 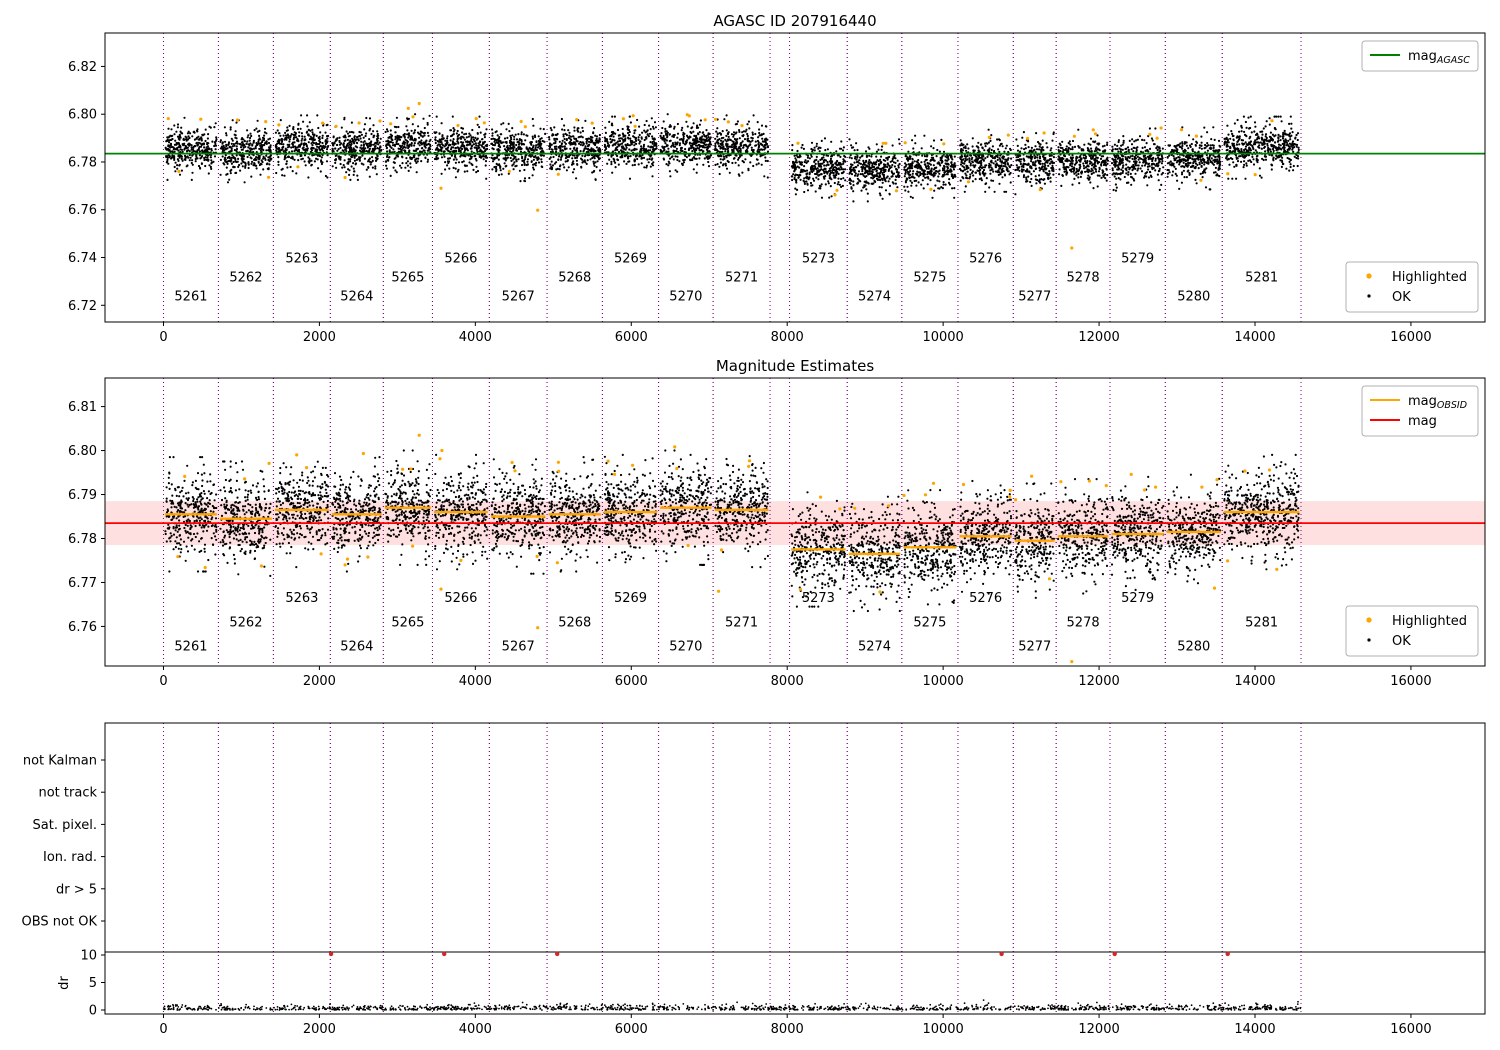 What do you see at coordinates (82, 583) in the screenshot?
I see `y-tick-label: 6.77` at bounding box center [82, 583].